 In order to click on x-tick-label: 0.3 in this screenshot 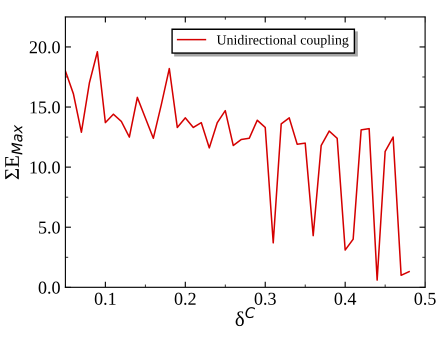, I will do `click(265, 298)`.